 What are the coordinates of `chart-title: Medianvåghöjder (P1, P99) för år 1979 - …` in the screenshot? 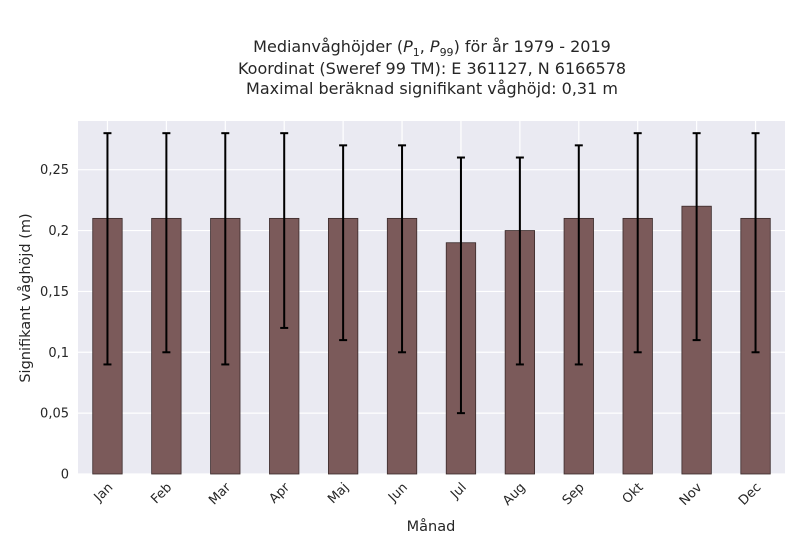 It's located at (432, 67).